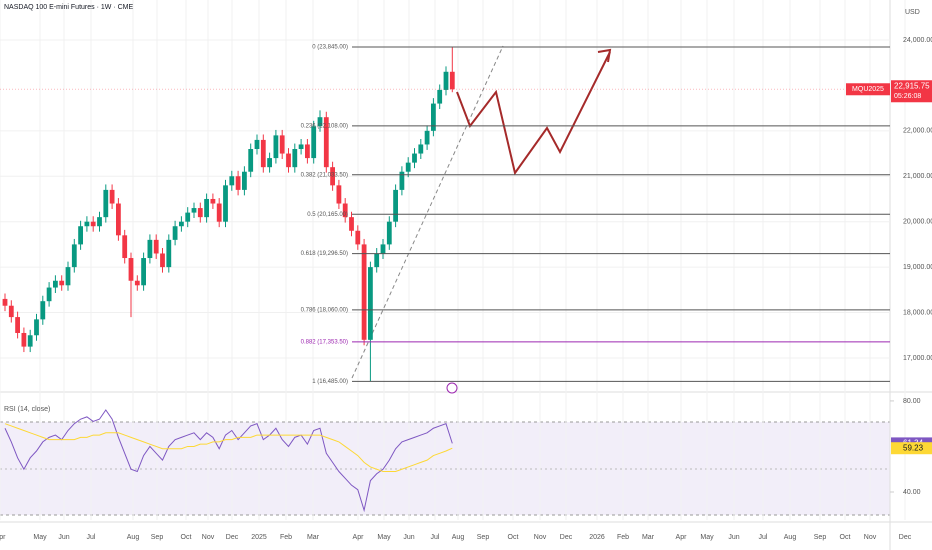  I want to click on rsi-value: 59.23, so click(913, 447).